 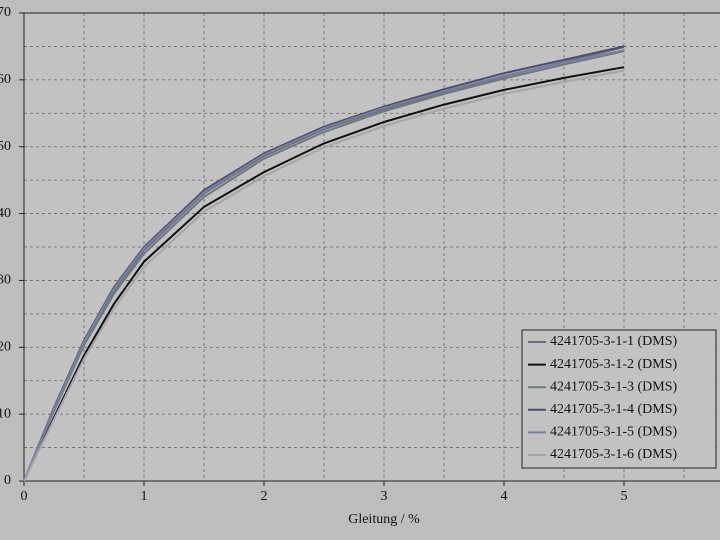 What do you see at coordinates (624, 496) in the screenshot?
I see `x-tick-label: 5` at bounding box center [624, 496].